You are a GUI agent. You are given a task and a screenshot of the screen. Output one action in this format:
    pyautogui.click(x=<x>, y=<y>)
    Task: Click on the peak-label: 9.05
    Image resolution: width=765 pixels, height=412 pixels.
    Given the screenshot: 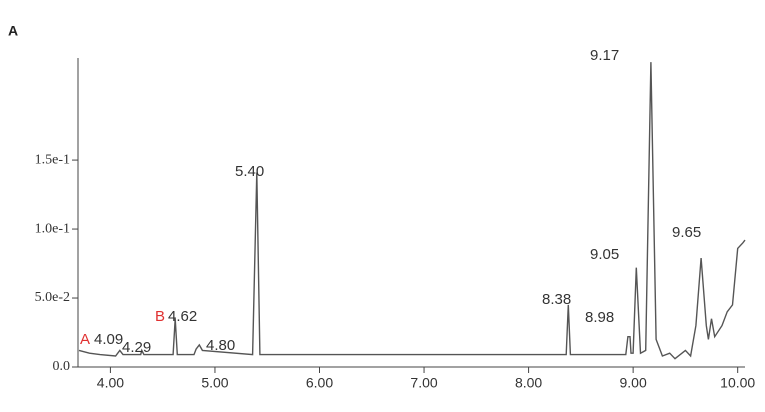 What is the action you would take?
    pyautogui.click(x=604, y=254)
    